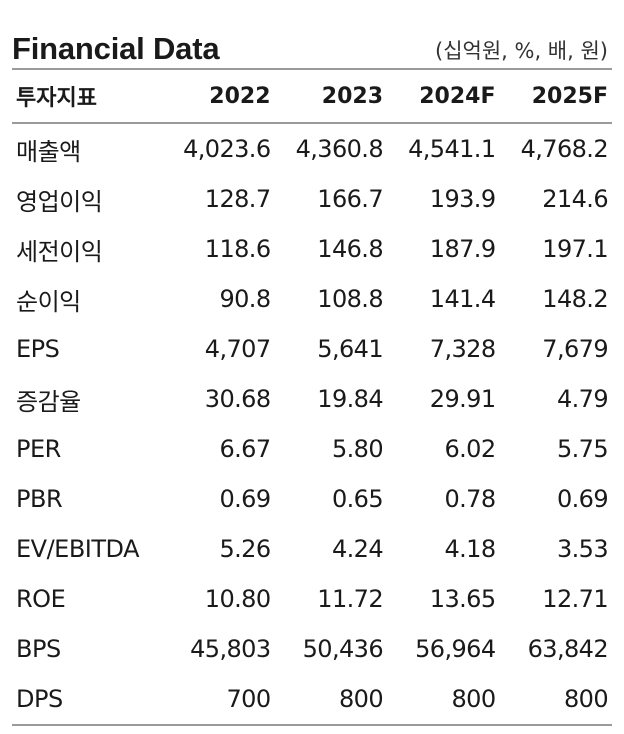 This screenshot has height=734, width=624. What do you see at coordinates (521, 51) in the screenshot?
I see `unit-note: (십억원, %, 배, 원)` at bounding box center [521, 51].